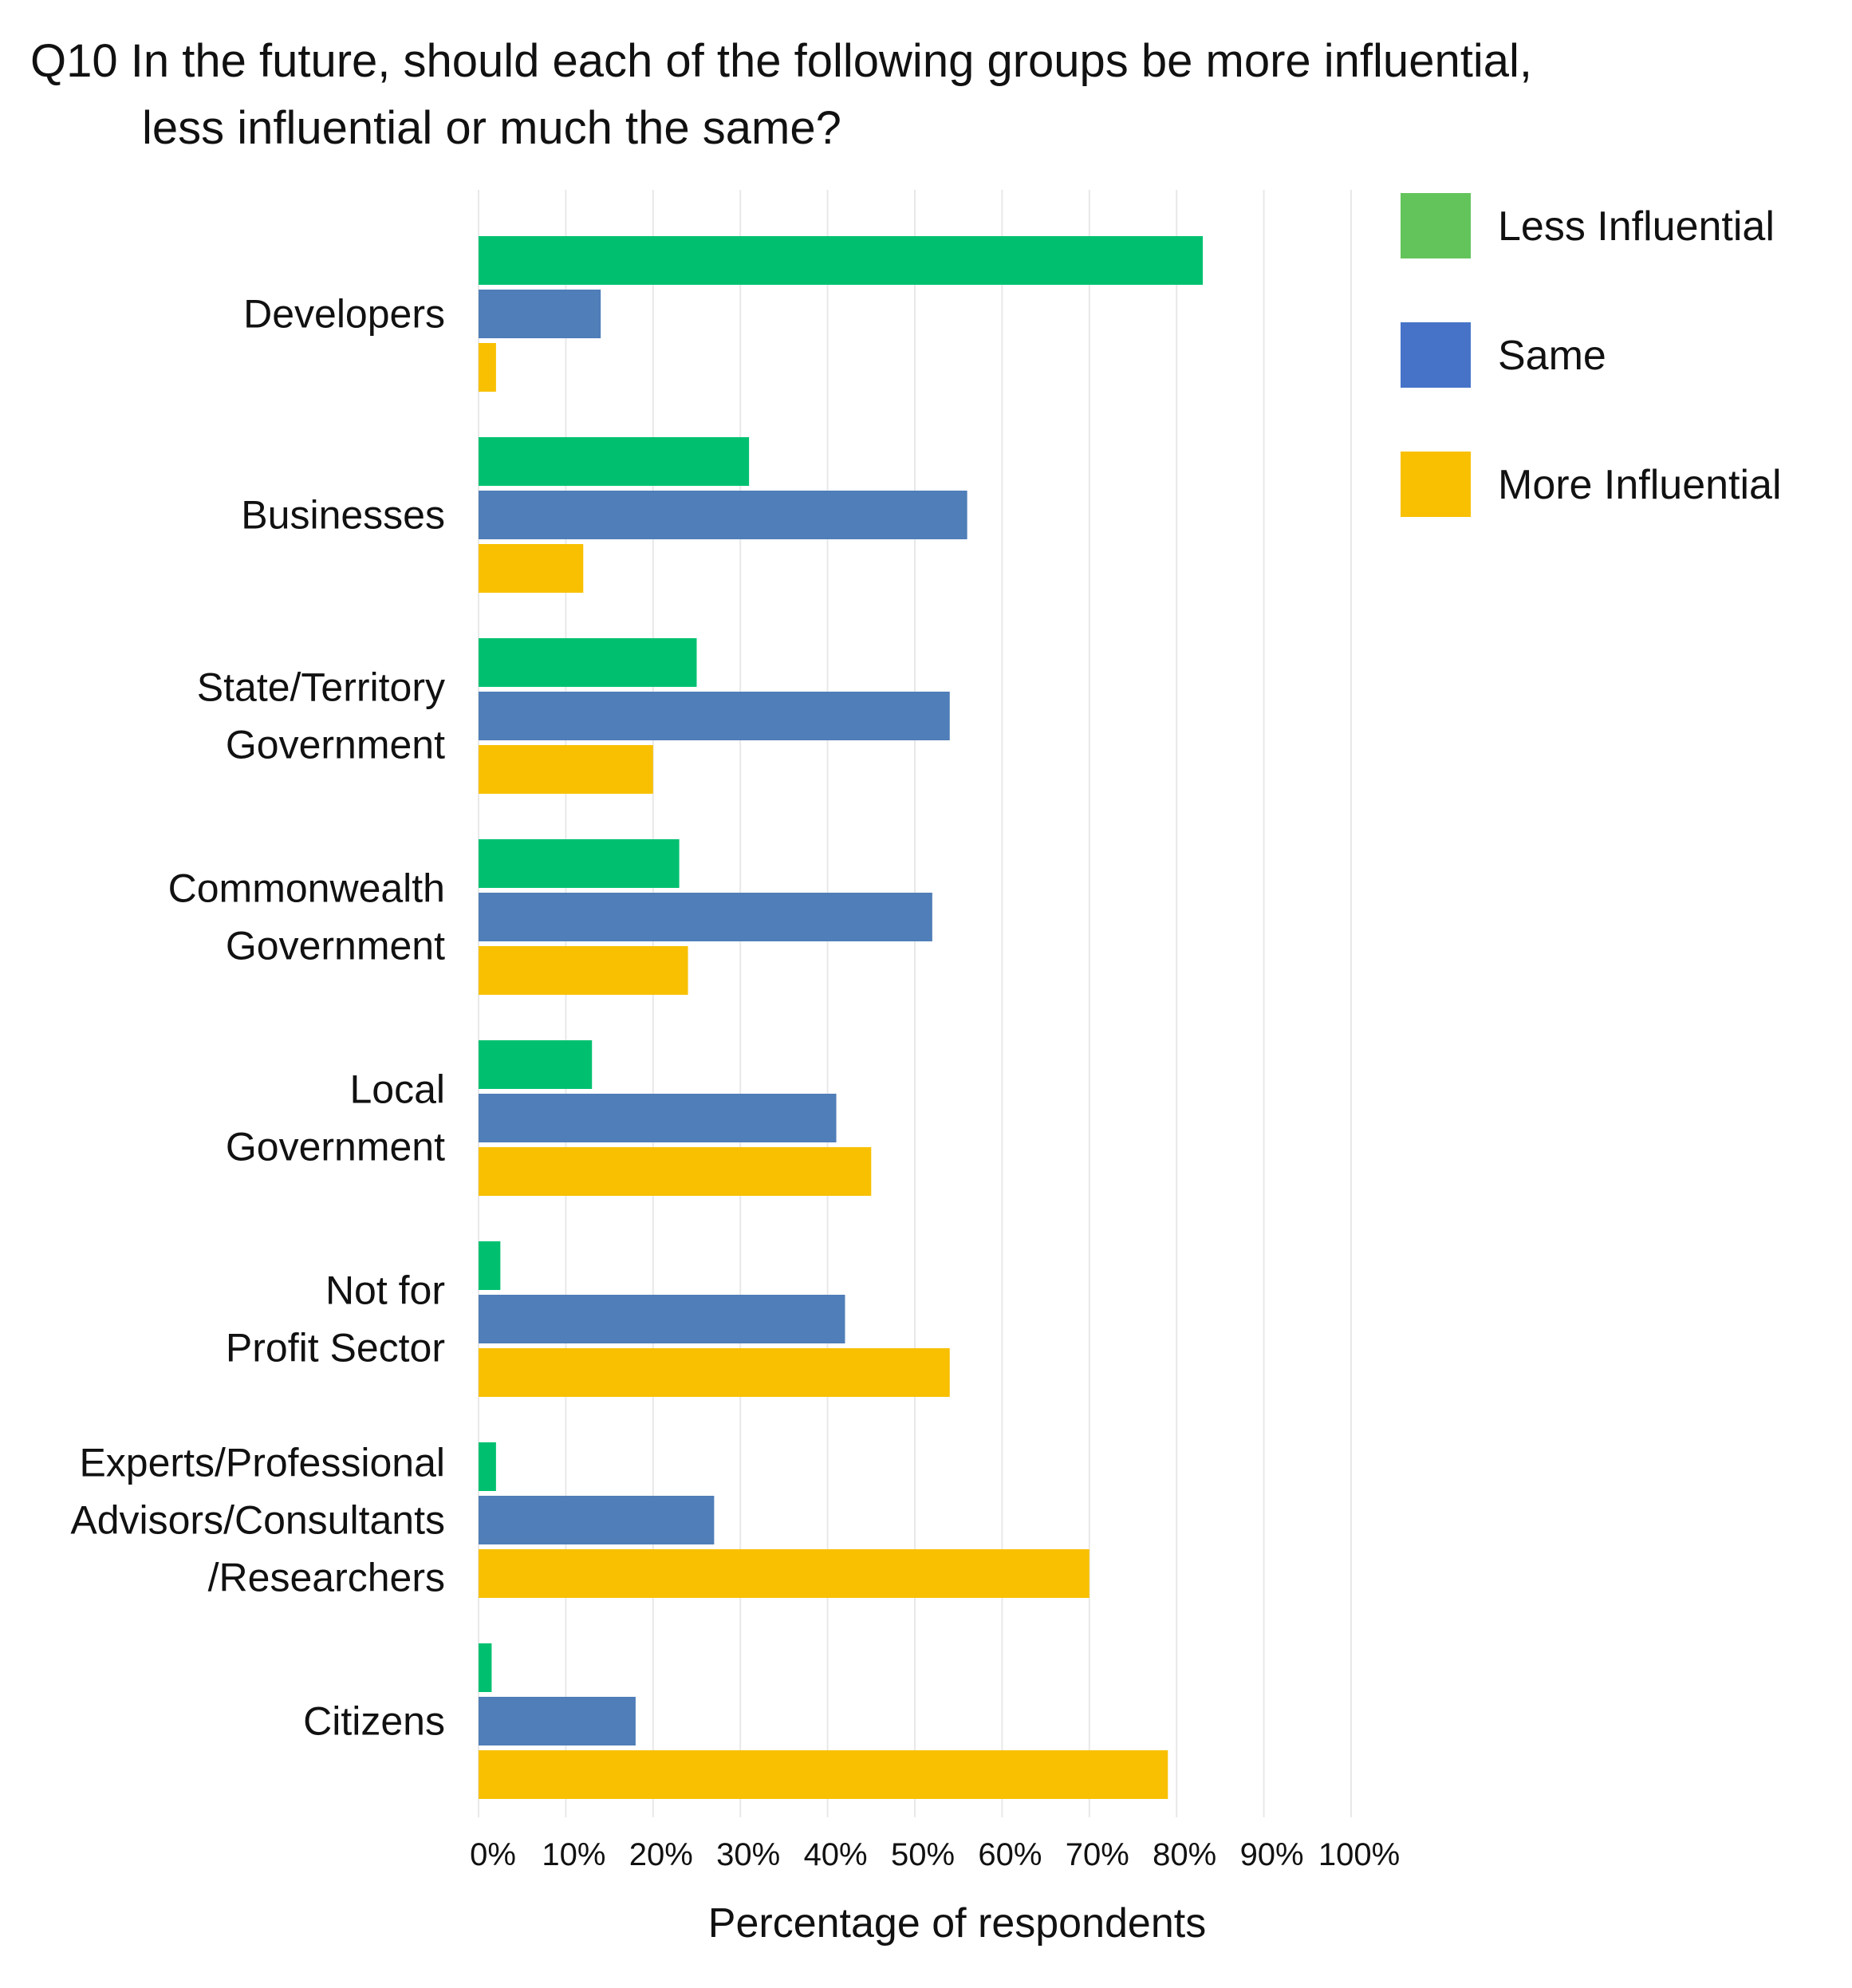  Describe the element at coordinates (1359, 1854) in the screenshot. I see `x-tick-10: 100%` at that location.